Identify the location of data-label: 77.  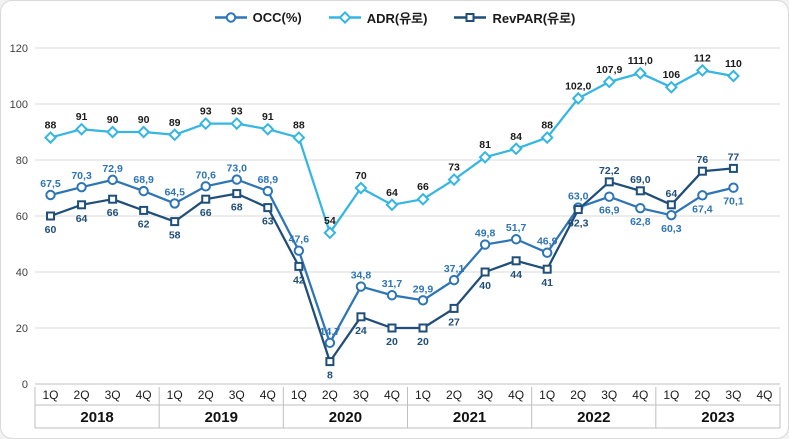
(734, 157).